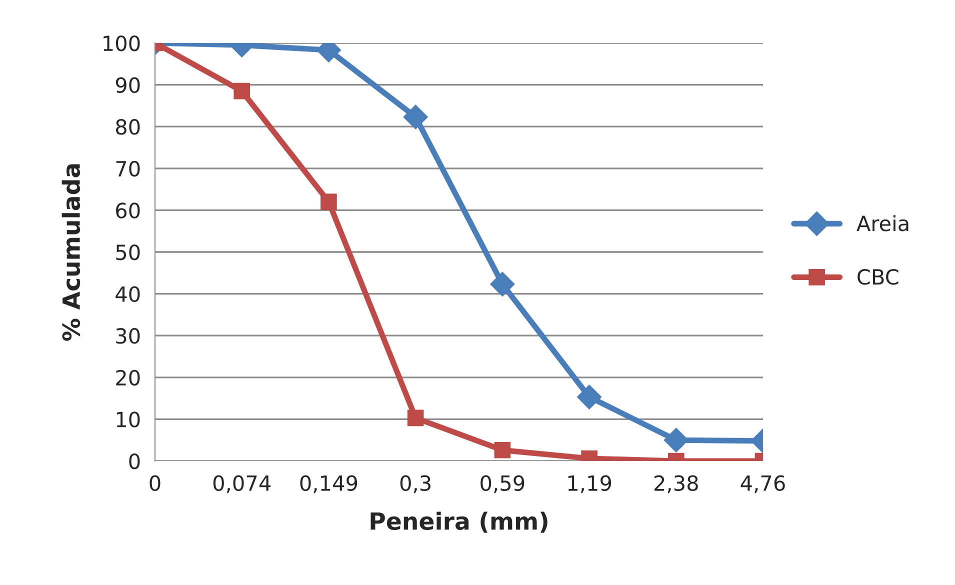 The height and width of the screenshot is (585, 955). Describe the element at coordinates (155, 483) in the screenshot. I see `x-tick-label: 0` at that location.